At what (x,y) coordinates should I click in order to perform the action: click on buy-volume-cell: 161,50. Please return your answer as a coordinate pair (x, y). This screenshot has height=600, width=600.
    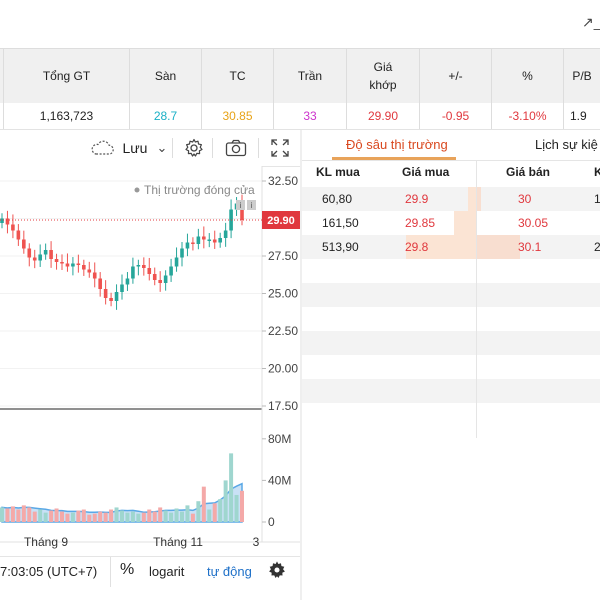
    Looking at the image, I should click on (340, 223).